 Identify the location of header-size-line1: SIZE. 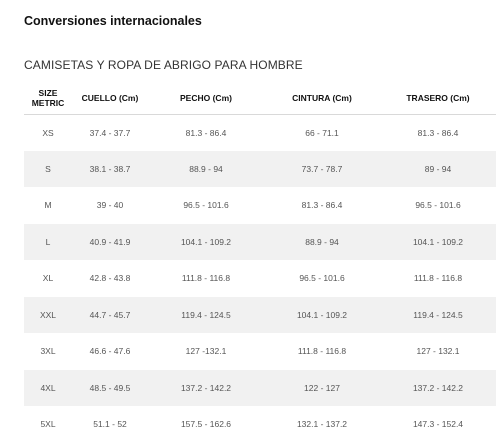
(48, 92).